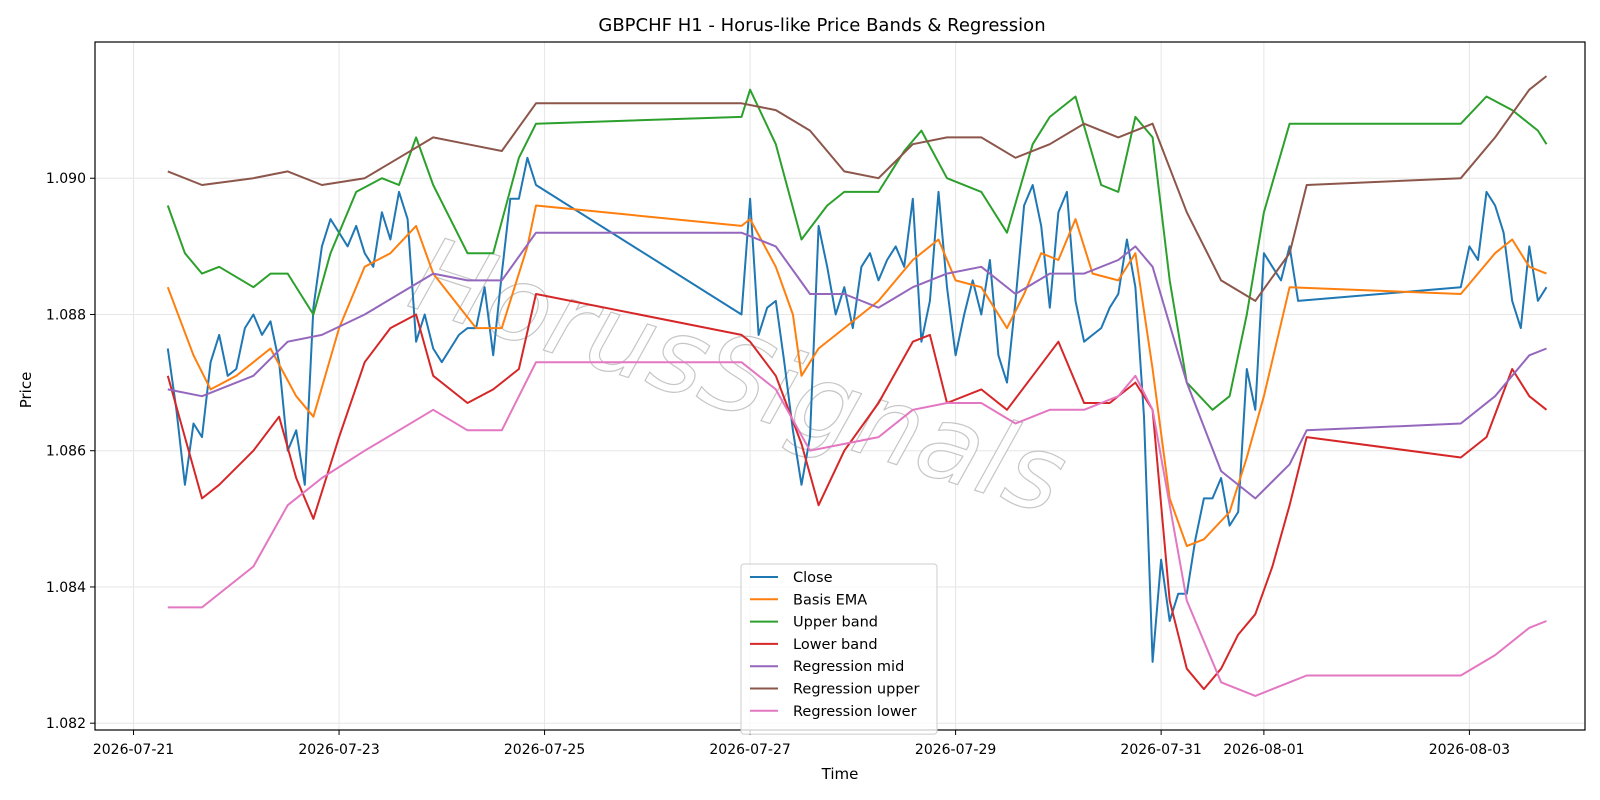 The width and height of the screenshot is (1600, 800). Describe the element at coordinates (26, 390) in the screenshot. I see `y-axis-title: Price` at that location.